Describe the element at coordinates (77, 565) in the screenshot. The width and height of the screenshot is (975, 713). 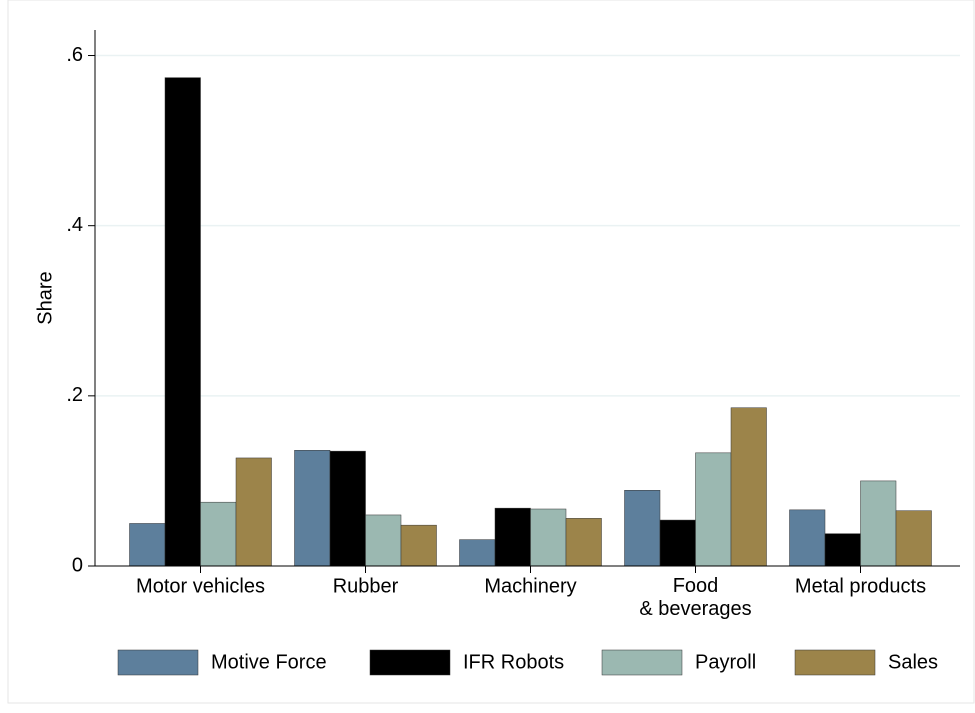
I see `y-tick-label: 0` at that location.